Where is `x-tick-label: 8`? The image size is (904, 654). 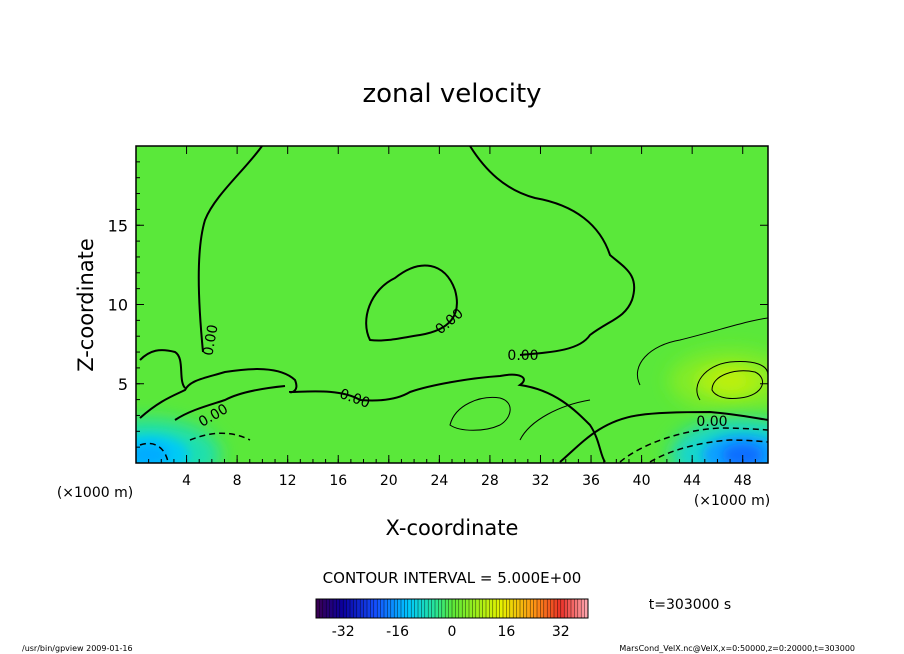 x-tick-label: 8 is located at coordinates (237, 481).